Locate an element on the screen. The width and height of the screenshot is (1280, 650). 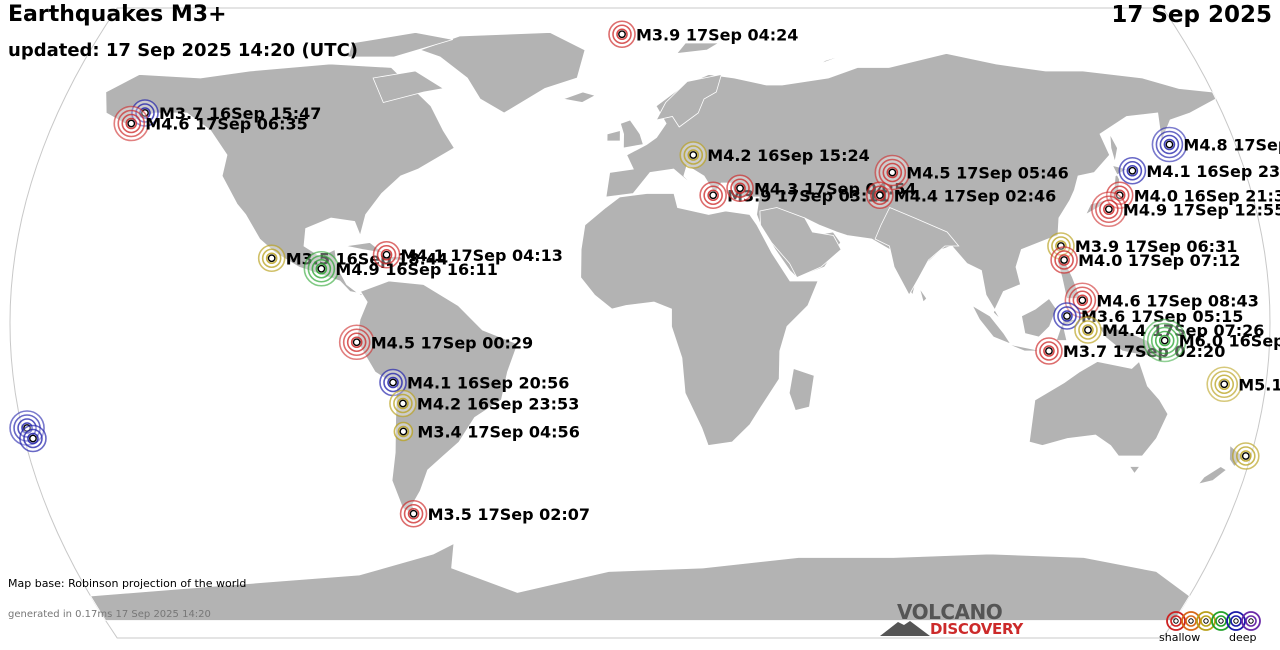
quake-marker: M3.5 17Sep 02:07 is located at coordinates (494, 513).